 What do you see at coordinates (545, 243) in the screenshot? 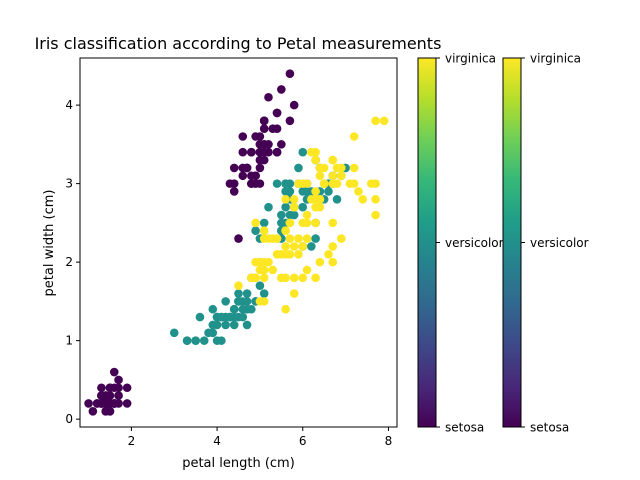
I see `colorbar-2: setosa versicolor virginica` at bounding box center [545, 243].